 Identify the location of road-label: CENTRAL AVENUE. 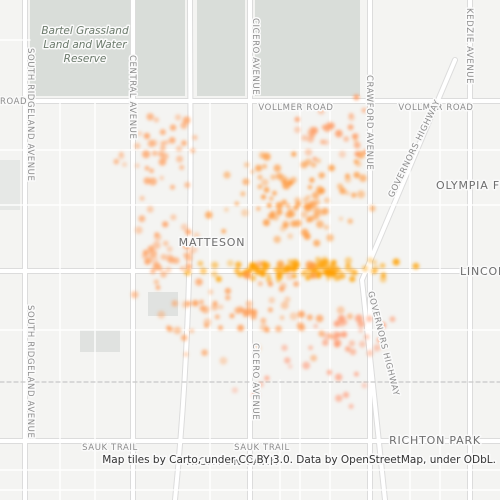
(132, 97).